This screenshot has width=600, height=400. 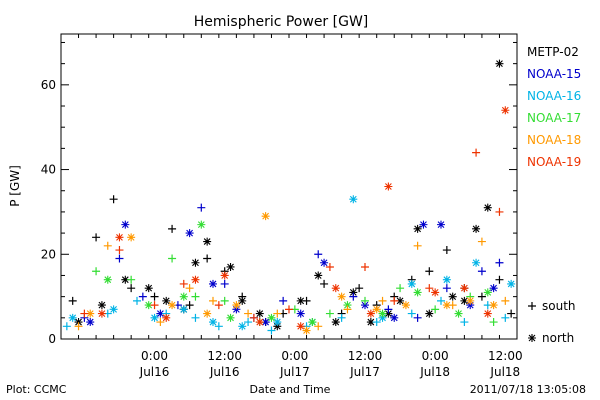 What do you see at coordinates (154, 372) in the screenshot?
I see `x-tick-label-date: Jul16` at bounding box center [154, 372].